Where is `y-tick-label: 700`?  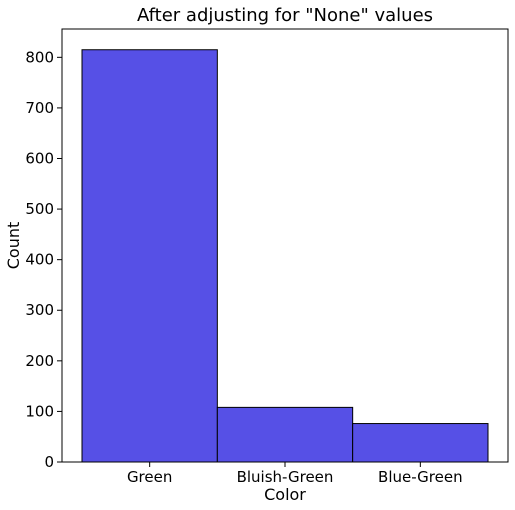
y-tick-label: 700 is located at coordinates (39, 108).